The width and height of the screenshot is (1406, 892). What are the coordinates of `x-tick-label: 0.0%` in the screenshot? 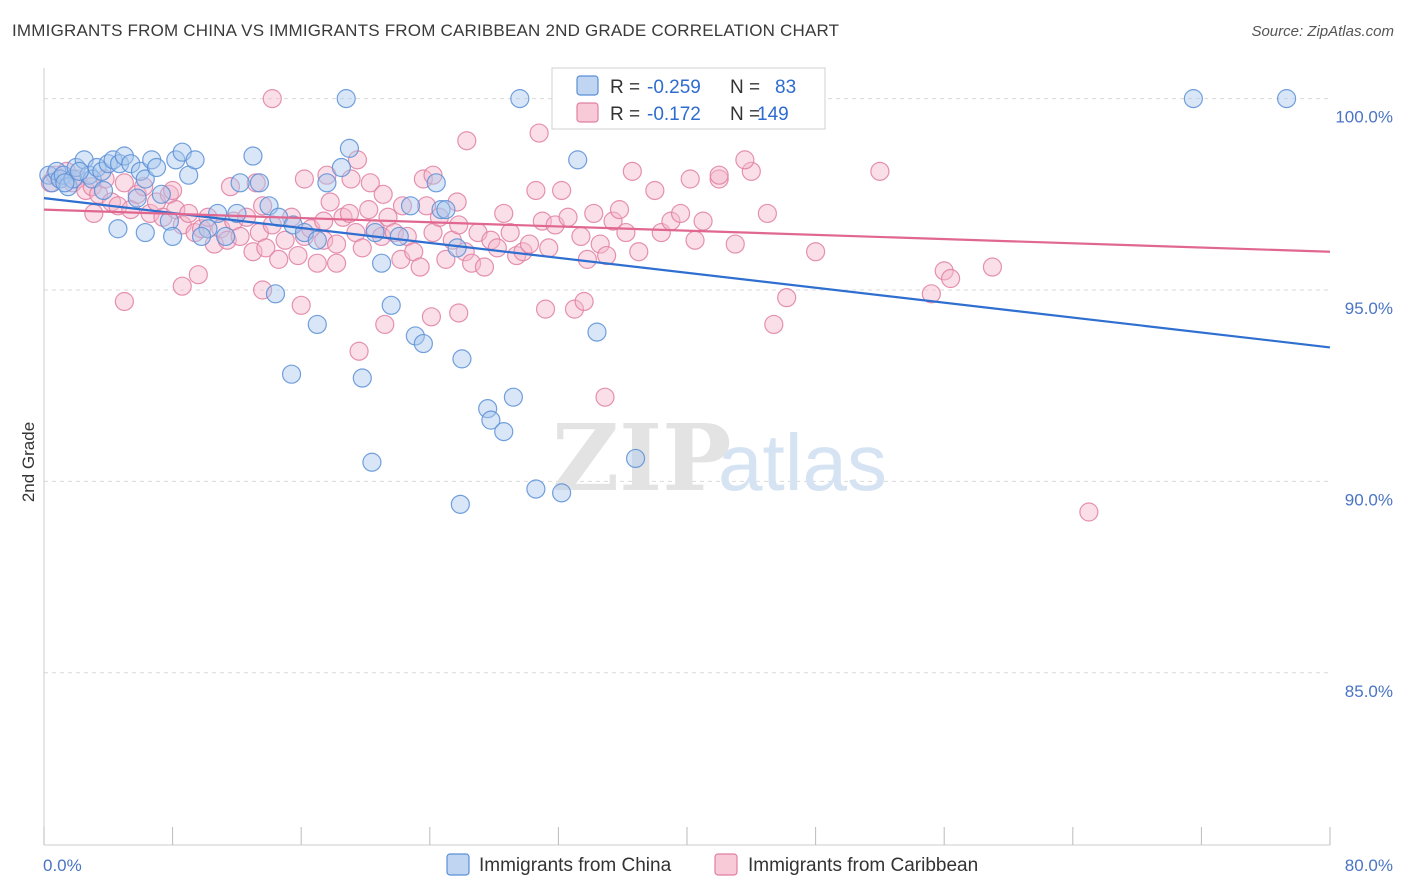 It's located at (62, 865).